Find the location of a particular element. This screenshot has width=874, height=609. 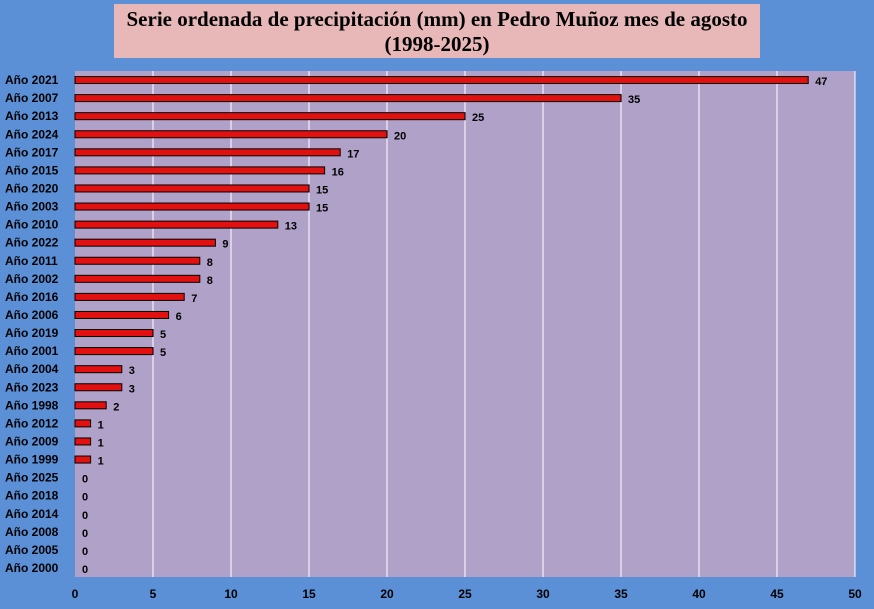

x-tick-label: 5 is located at coordinates (153, 594).